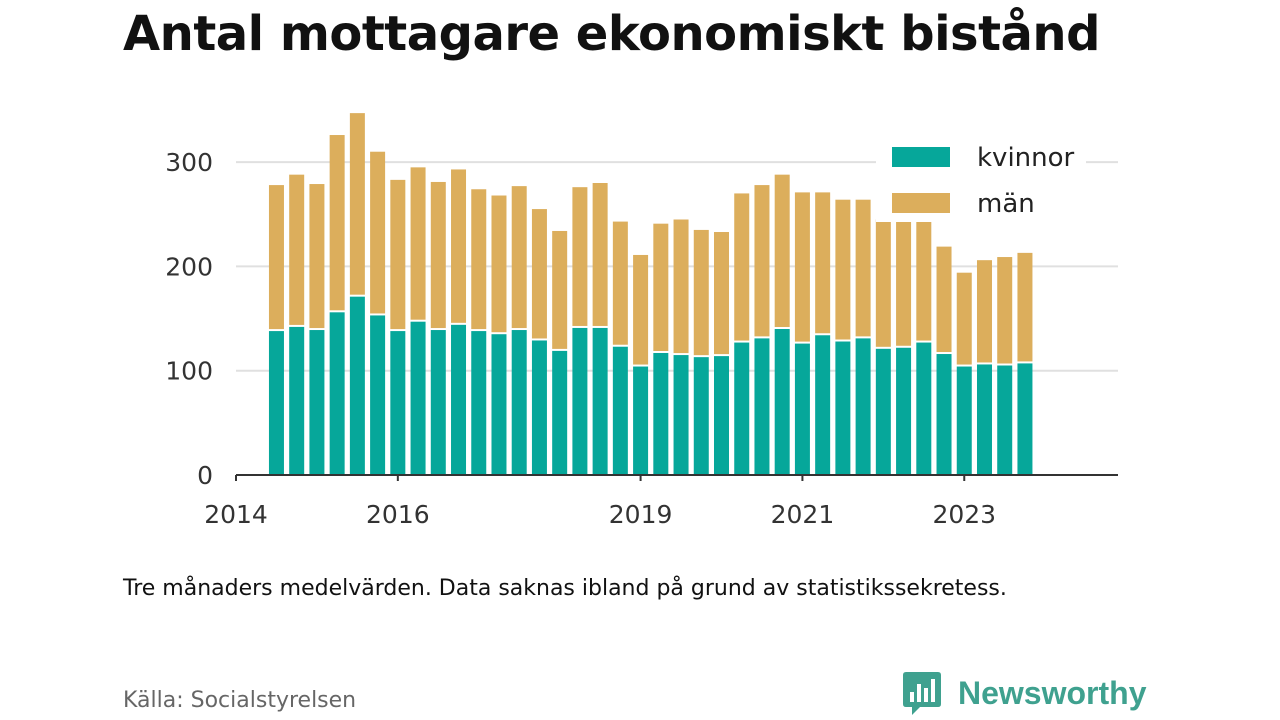  What do you see at coordinates (611, 34) in the screenshot?
I see `chart-title: Antal mottagare ekonomiskt bistånd` at bounding box center [611, 34].